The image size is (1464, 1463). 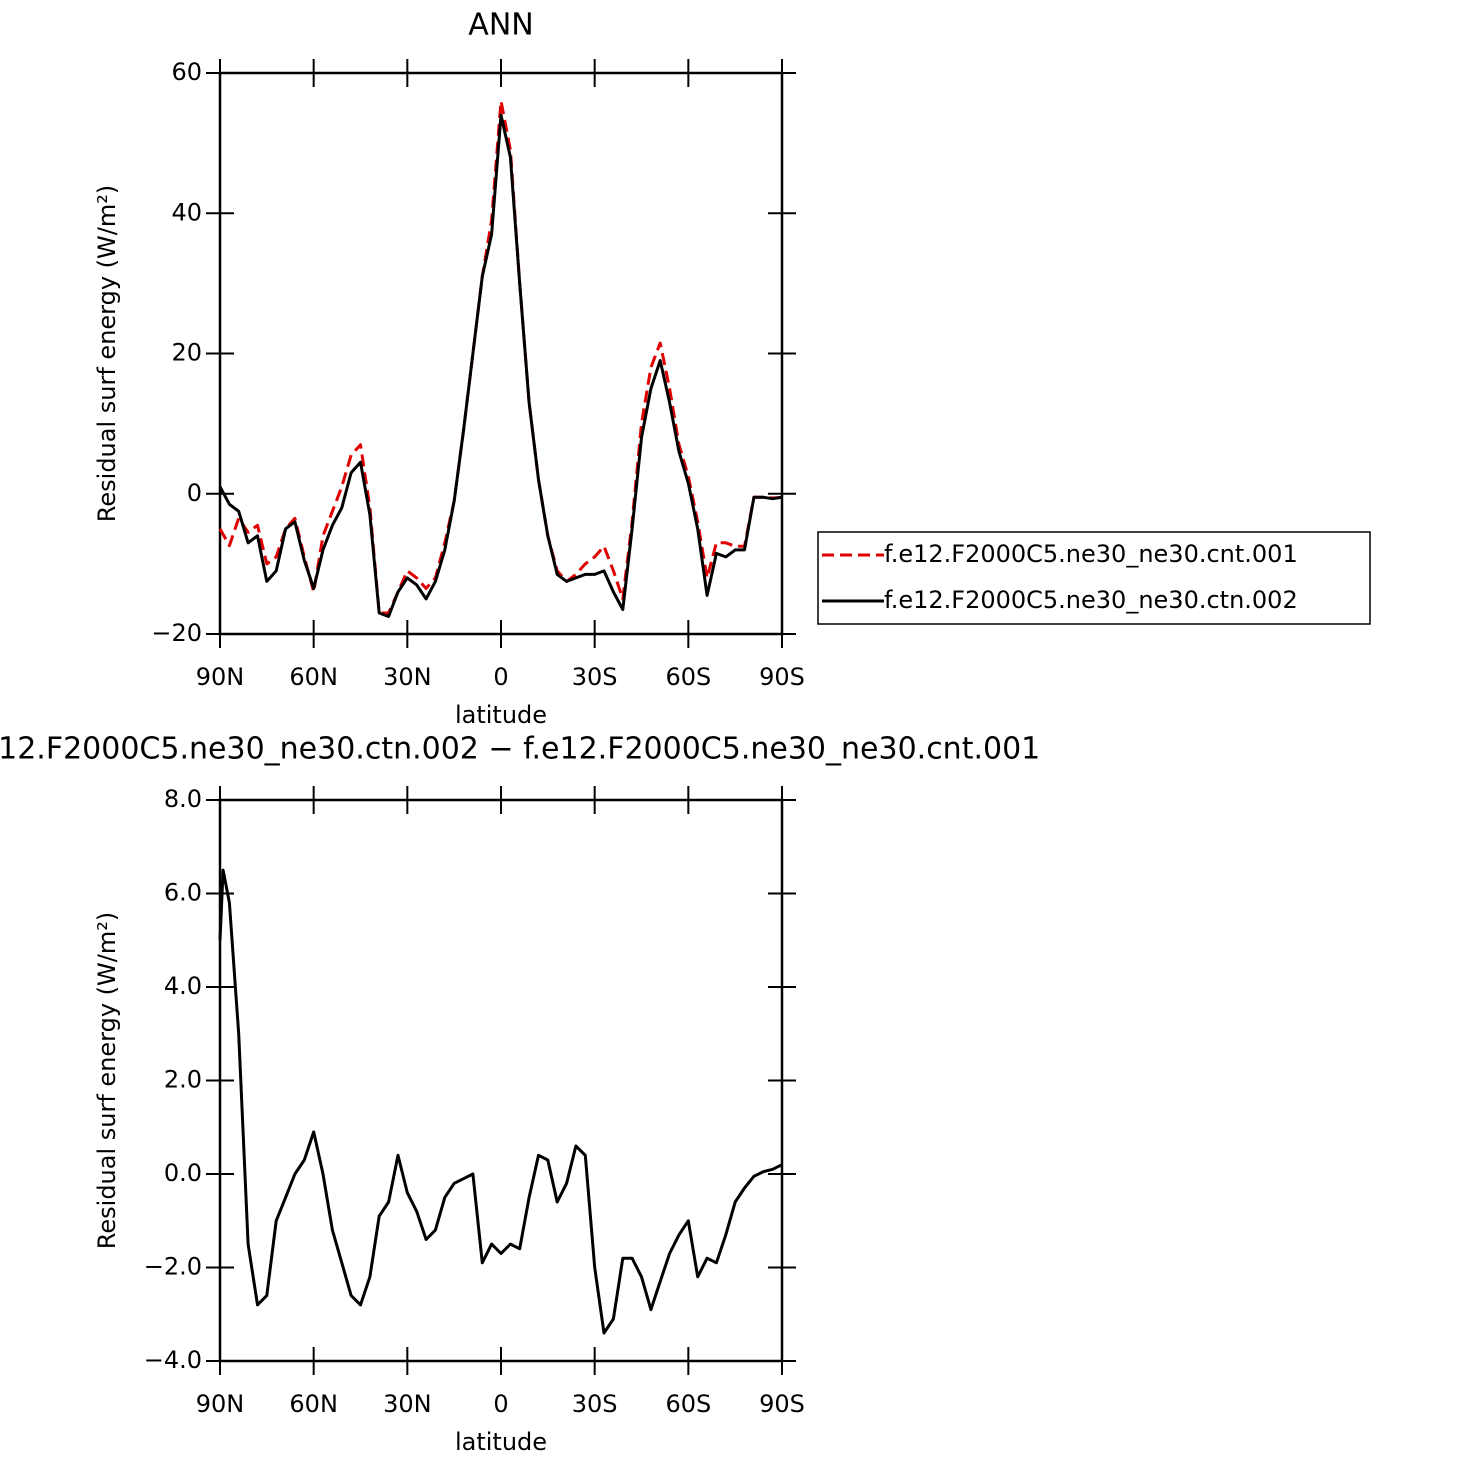 I want to click on legend-label: f.e12.F2000C5.ne30_ne30.ctn.002, so click(x=1091, y=600).